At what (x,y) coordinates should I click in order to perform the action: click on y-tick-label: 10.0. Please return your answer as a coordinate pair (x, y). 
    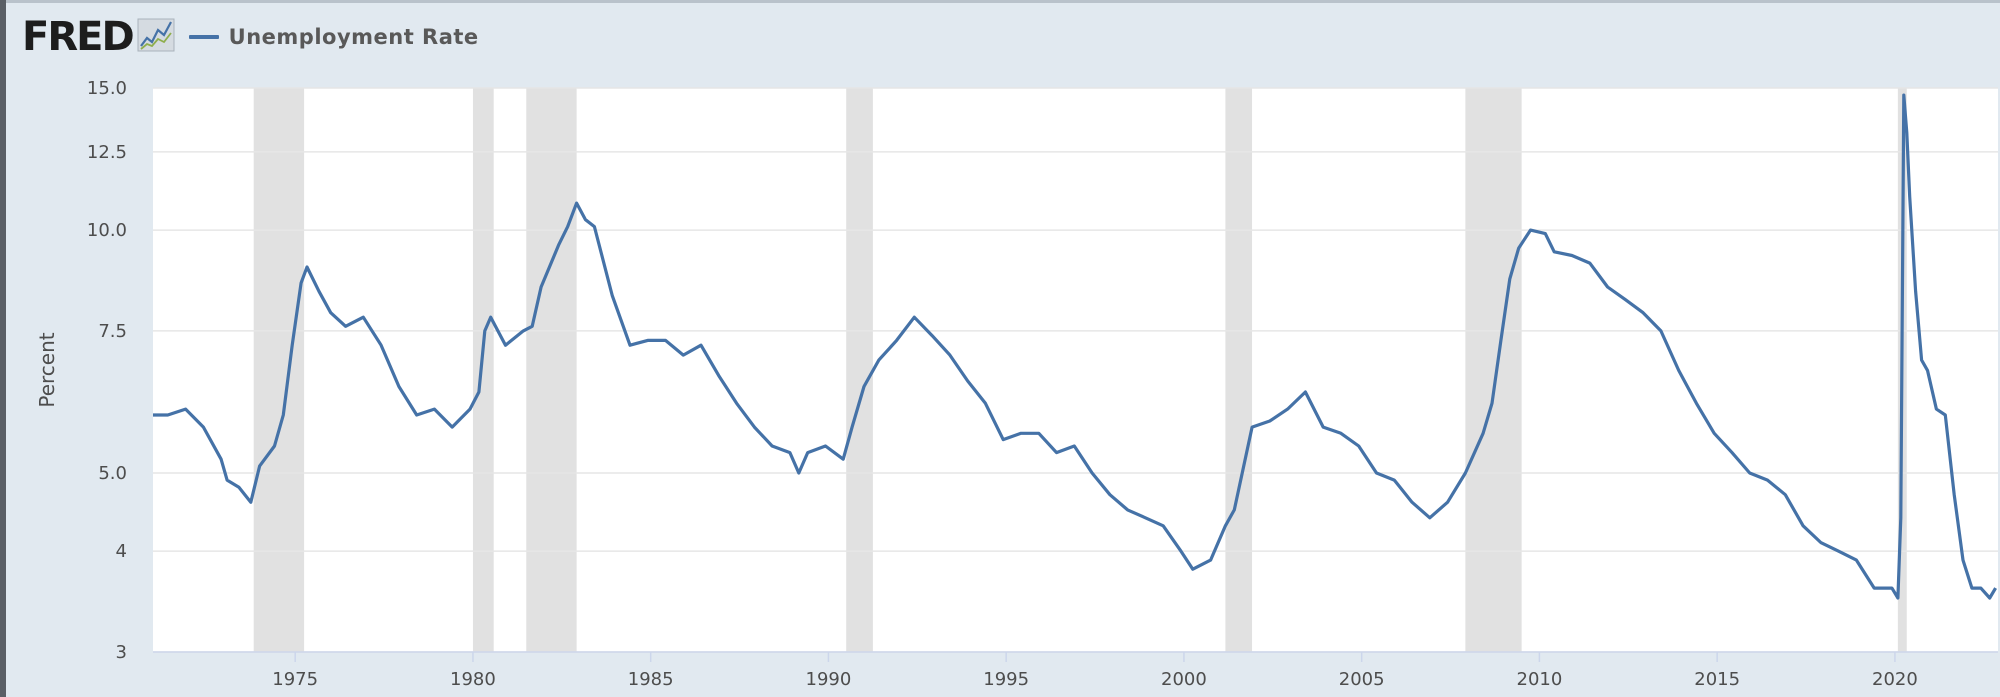
    Looking at the image, I should click on (107, 230).